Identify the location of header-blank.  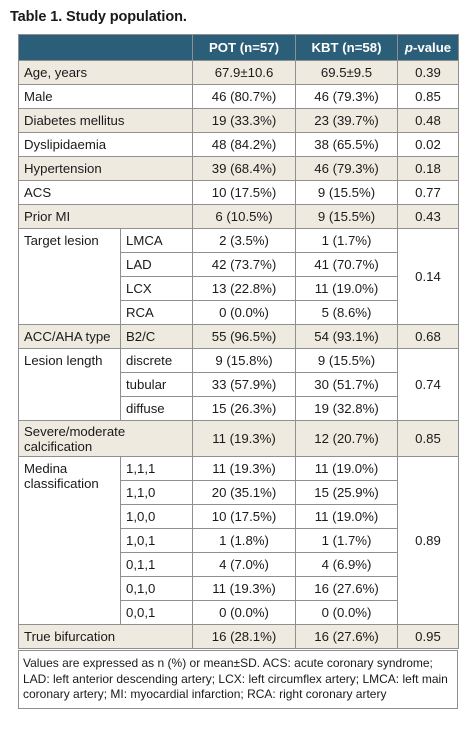
(105, 47).